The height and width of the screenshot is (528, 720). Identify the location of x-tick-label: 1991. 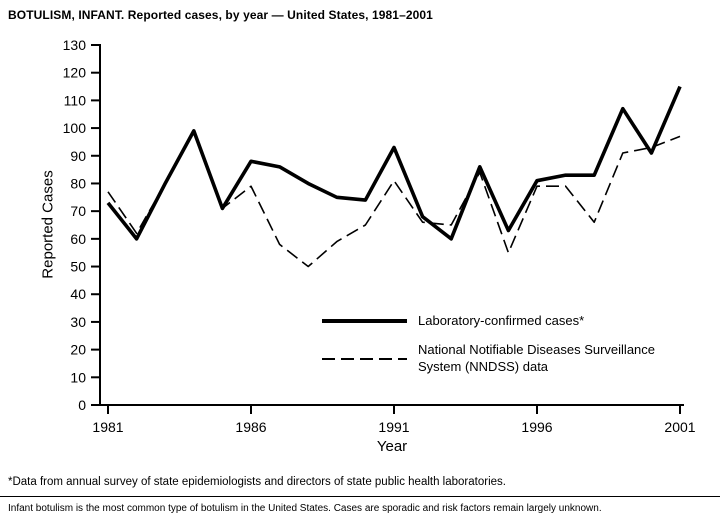
(393, 427).